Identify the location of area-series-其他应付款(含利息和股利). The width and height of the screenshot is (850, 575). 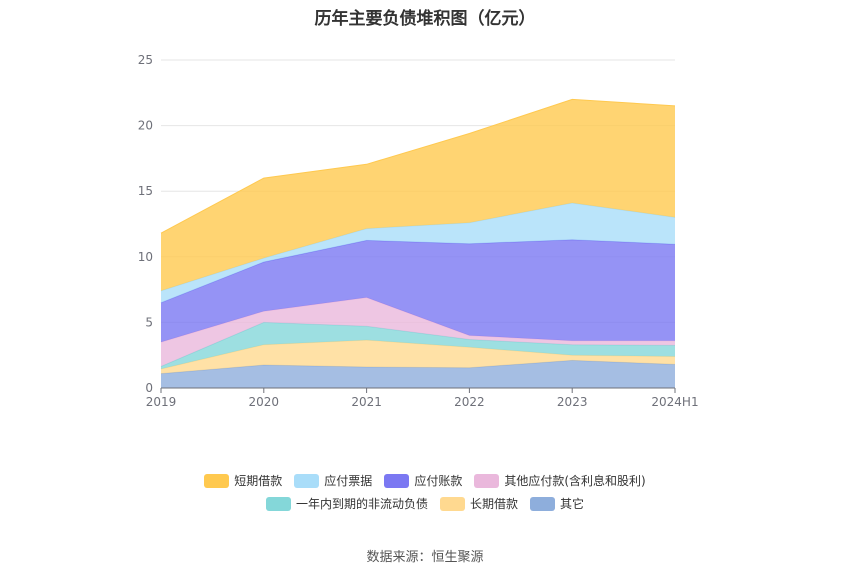
(418, 332).